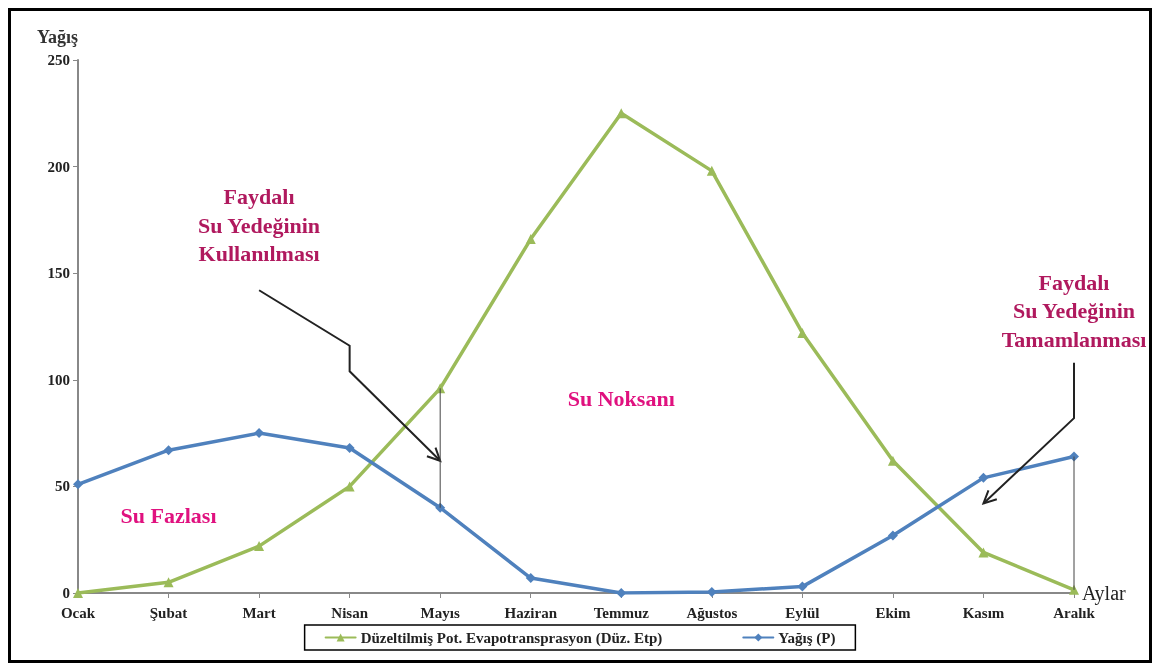 Image resolution: width=1160 pixels, height=671 pixels. Describe the element at coordinates (57, 37) in the screenshot. I see `y-axis-title: Yağış` at that location.